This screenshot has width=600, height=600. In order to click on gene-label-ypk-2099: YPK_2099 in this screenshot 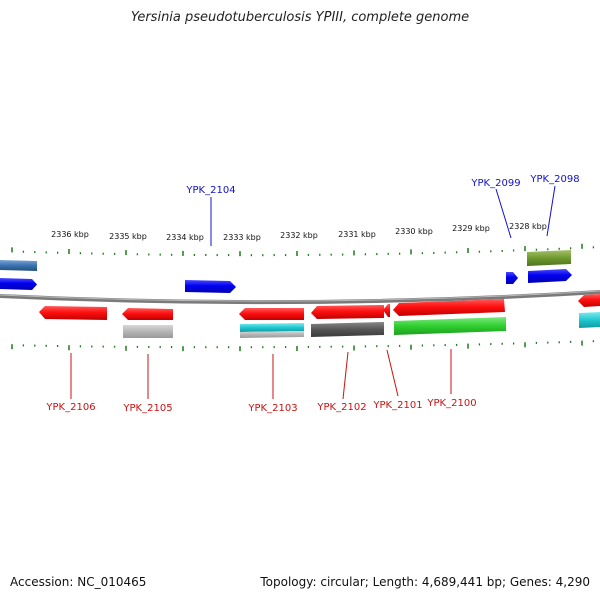, I will do `click(495, 183)`.